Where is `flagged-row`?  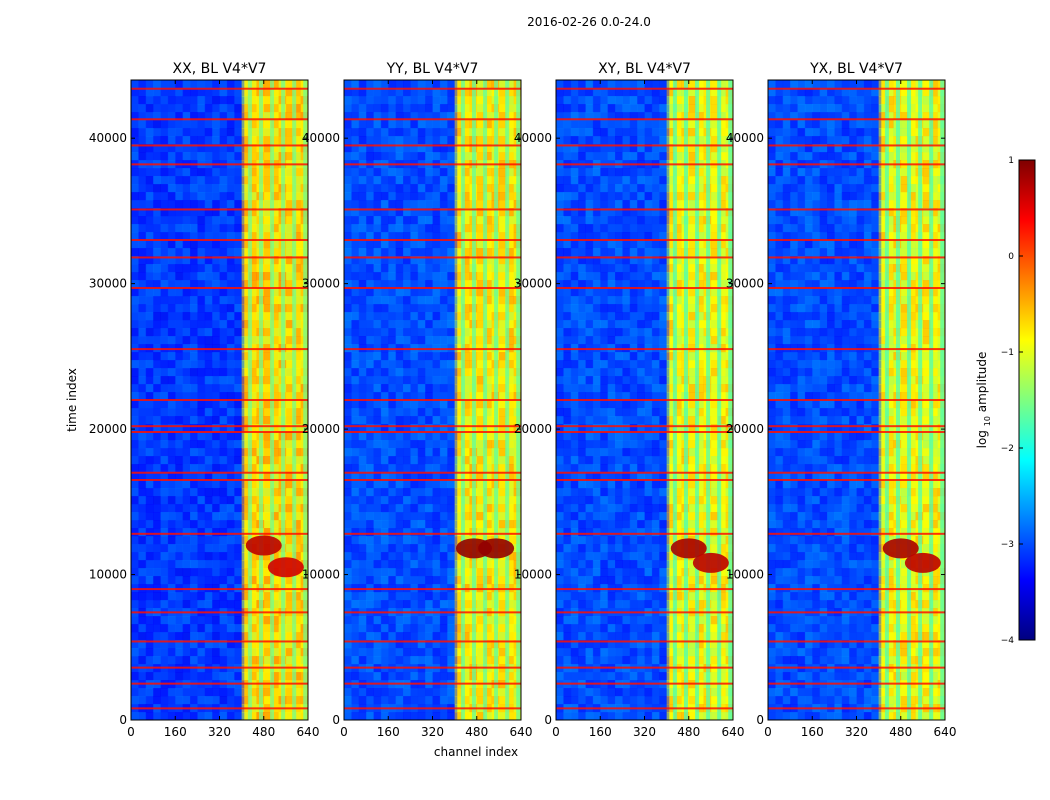 flagged-row is located at coordinates (432, 683).